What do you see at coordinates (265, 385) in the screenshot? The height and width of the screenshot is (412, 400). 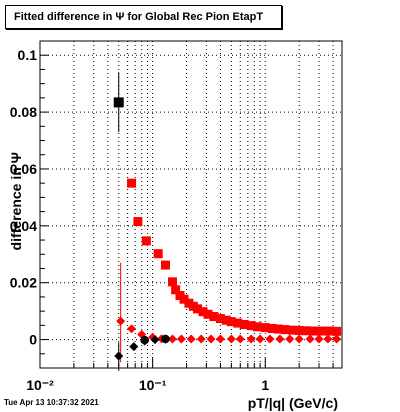 I see `x-tick-label: 1` at bounding box center [265, 385].